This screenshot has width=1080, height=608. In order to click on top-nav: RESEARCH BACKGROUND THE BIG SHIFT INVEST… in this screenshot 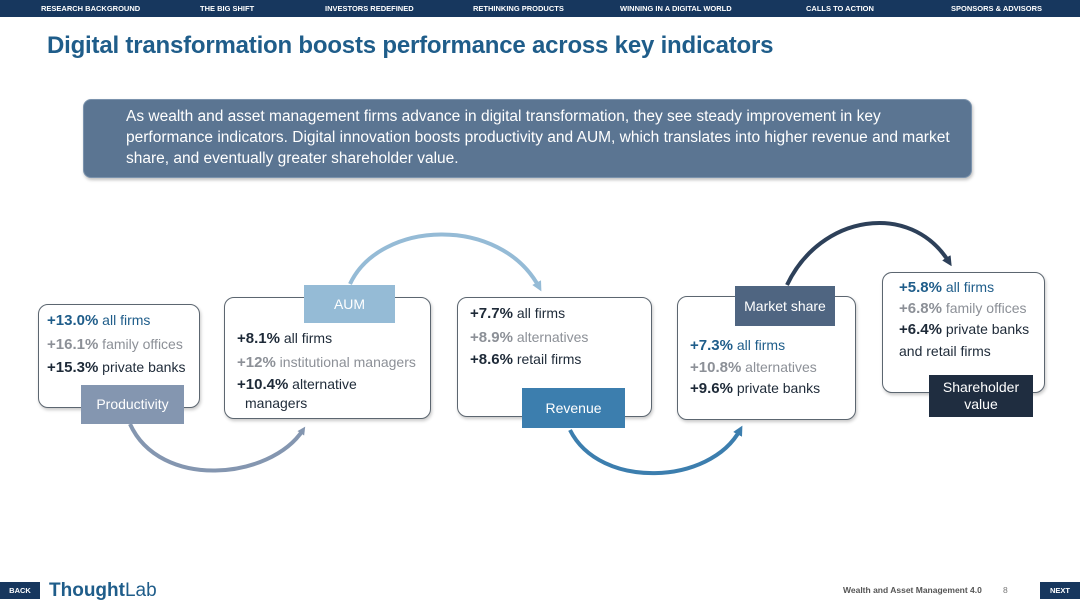, I will do `click(540, 8)`.